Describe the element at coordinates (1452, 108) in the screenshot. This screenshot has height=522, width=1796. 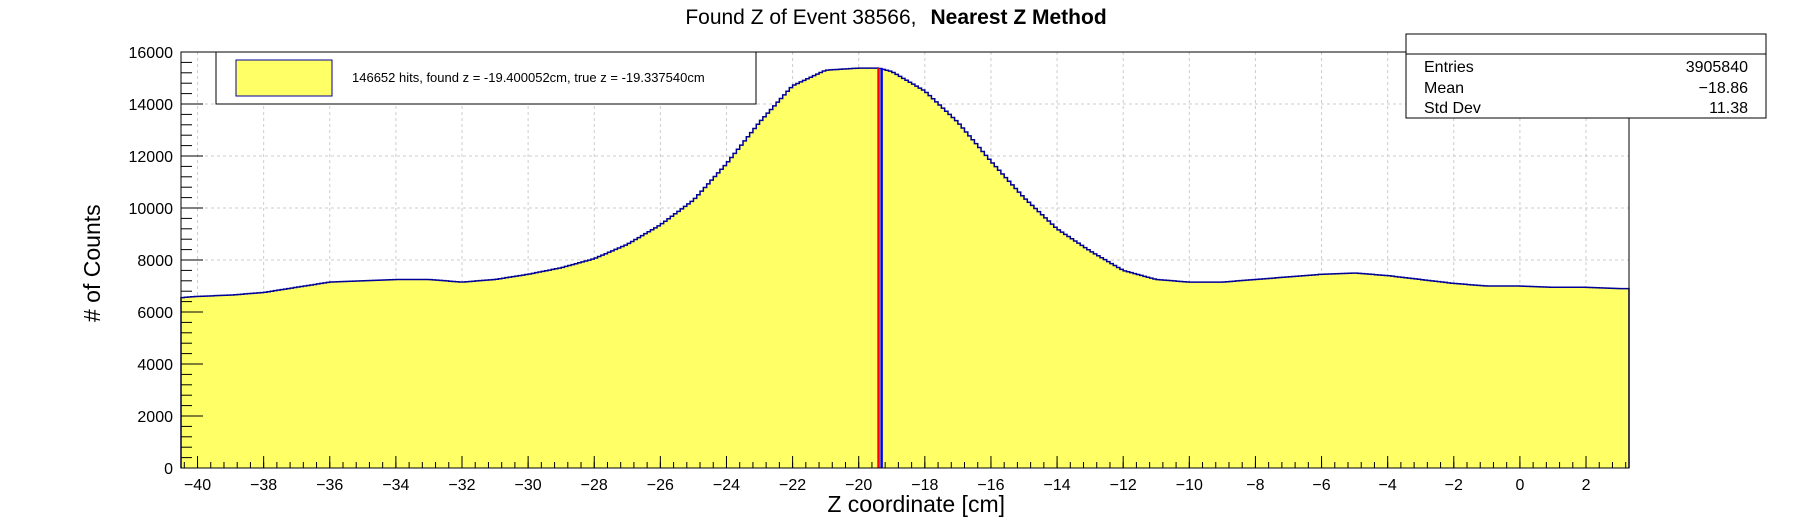
I see `stats-stddev-name: Std Dev` at that location.